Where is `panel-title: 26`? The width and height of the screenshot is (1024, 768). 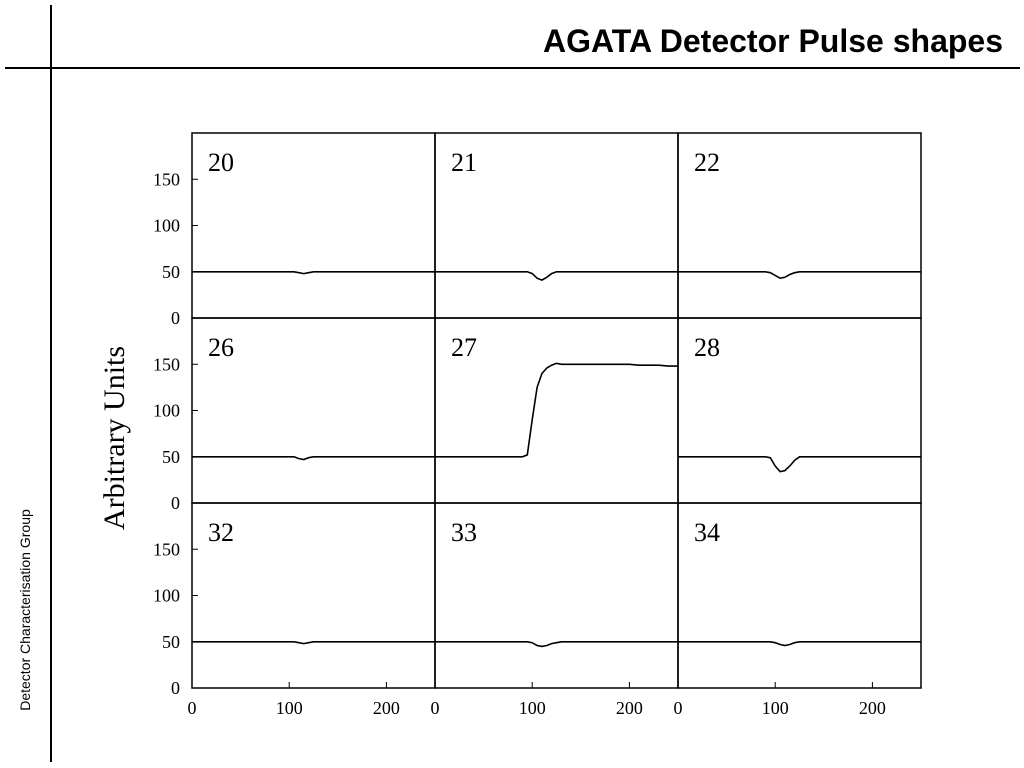 panel-title: 26 is located at coordinates (221, 347).